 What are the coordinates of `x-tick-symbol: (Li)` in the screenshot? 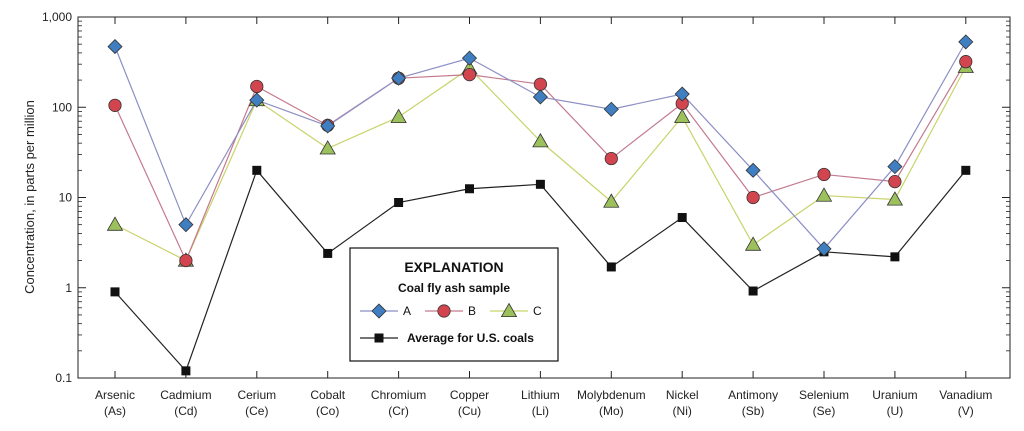 It's located at (540, 411).